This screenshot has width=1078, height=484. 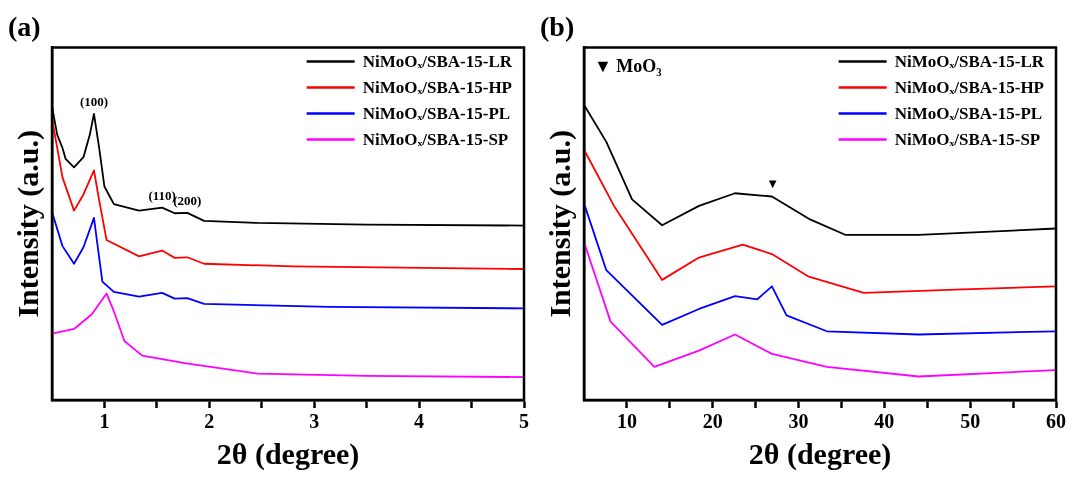 What do you see at coordinates (712, 421) in the screenshot?
I see `x-tick-label: 20` at bounding box center [712, 421].